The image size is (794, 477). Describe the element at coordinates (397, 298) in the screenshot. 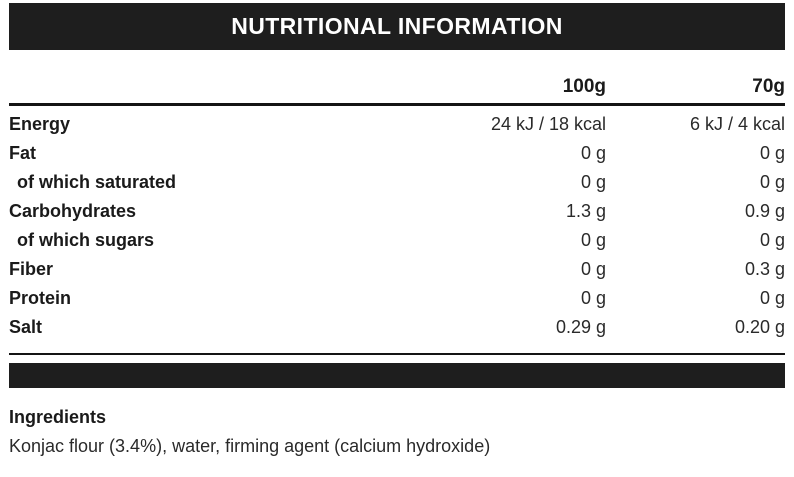

I see `table-row: Protein 0 g 0 g` at that location.